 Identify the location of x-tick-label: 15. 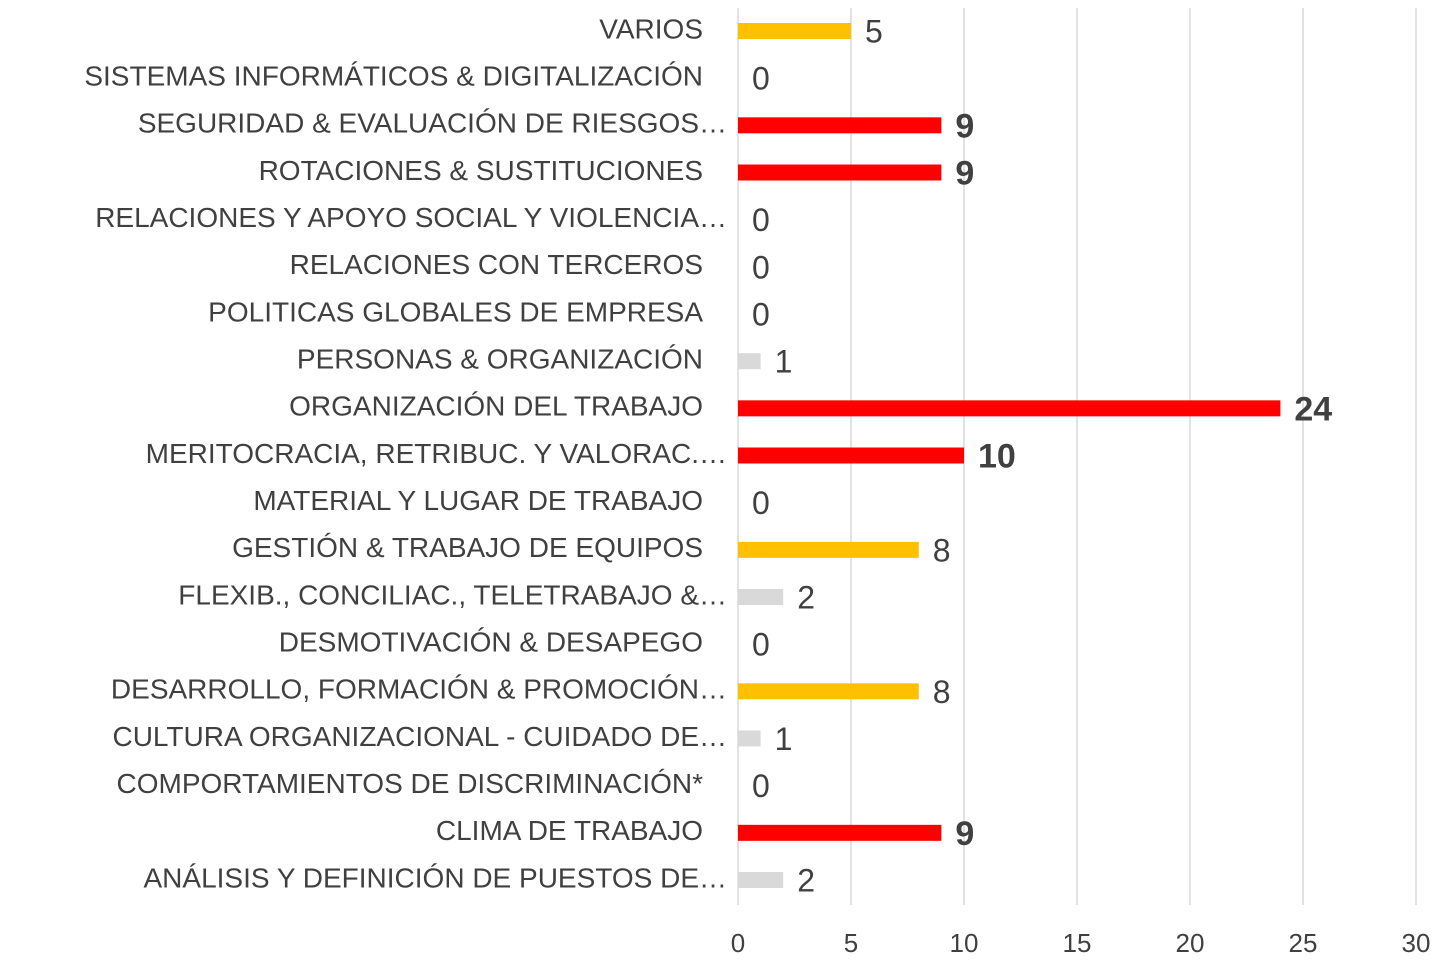
(1077, 943).